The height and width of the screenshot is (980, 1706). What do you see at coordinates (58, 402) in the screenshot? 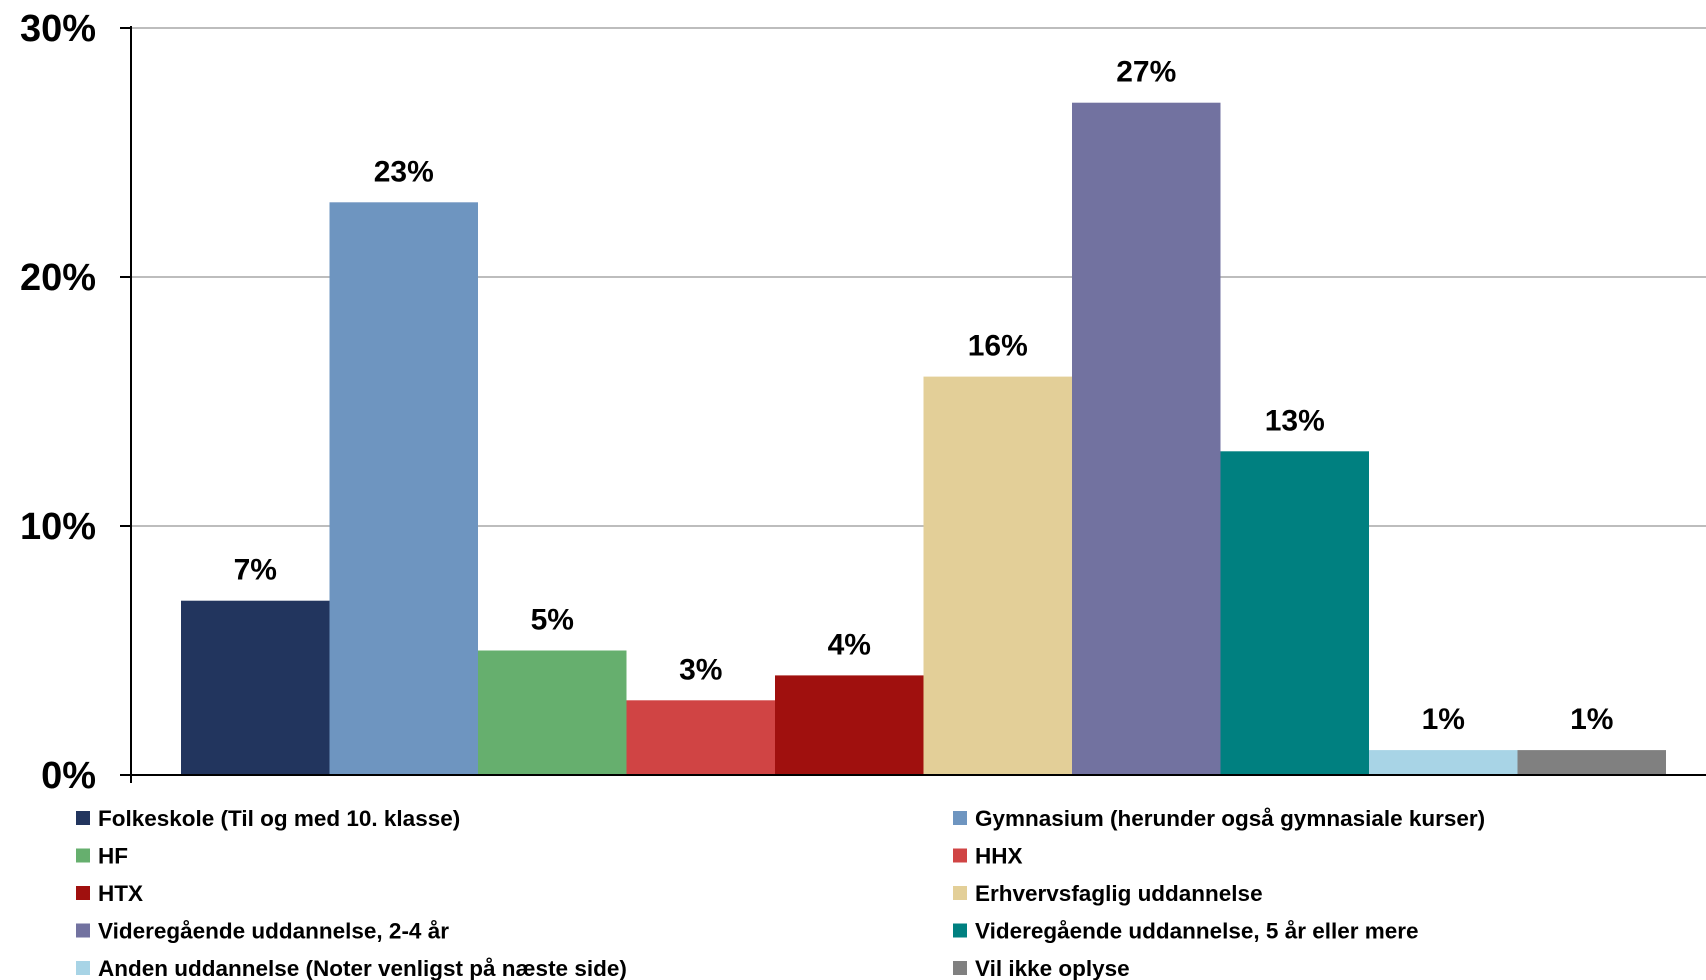
I see `y-tick-labels: 0% 10% 20% 30%` at bounding box center [58, 402].